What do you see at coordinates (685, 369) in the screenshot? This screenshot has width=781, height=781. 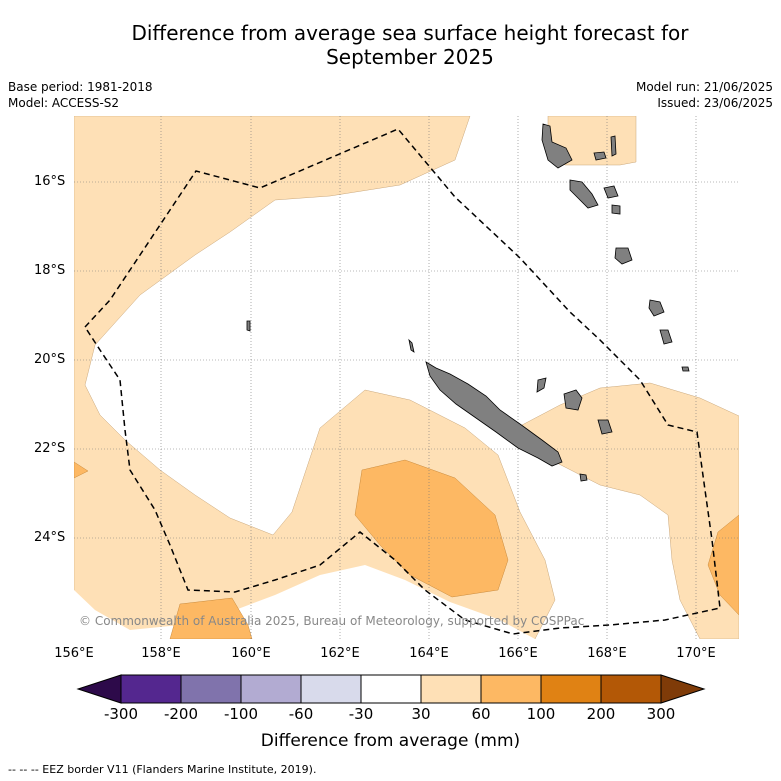 I see `vanuatu-aneityum` at bounding box center [685, 369].